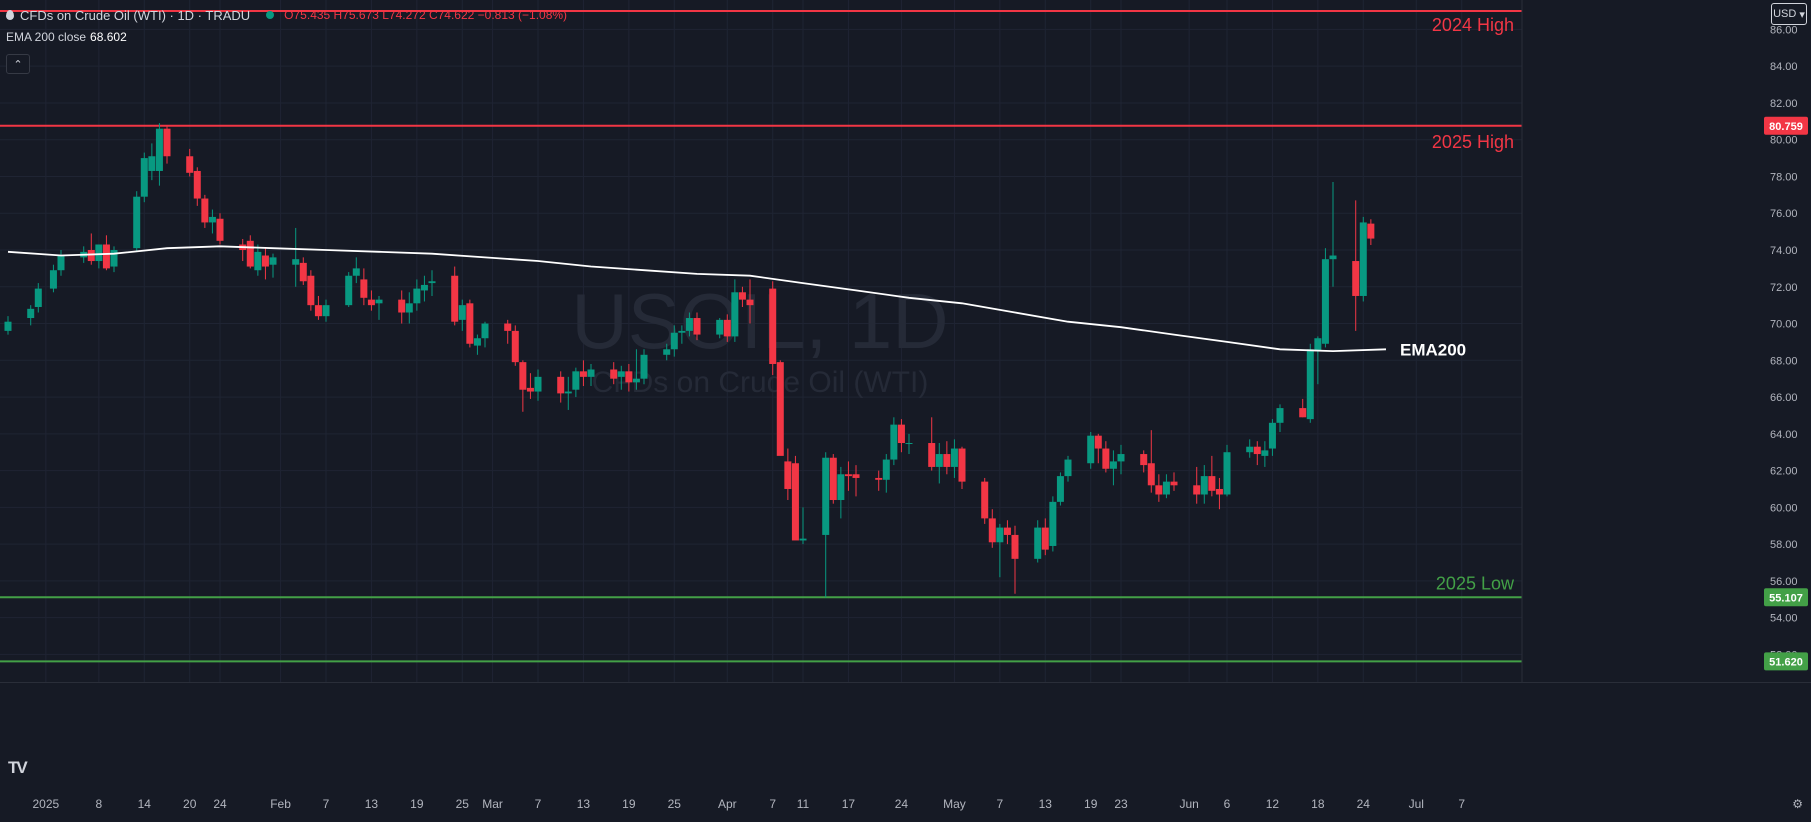  What do you see at coordinates (286, 37) in the screenshot?
I see `ema-legend: EMA 200 close 68.602` at bounding box center [286, 37].